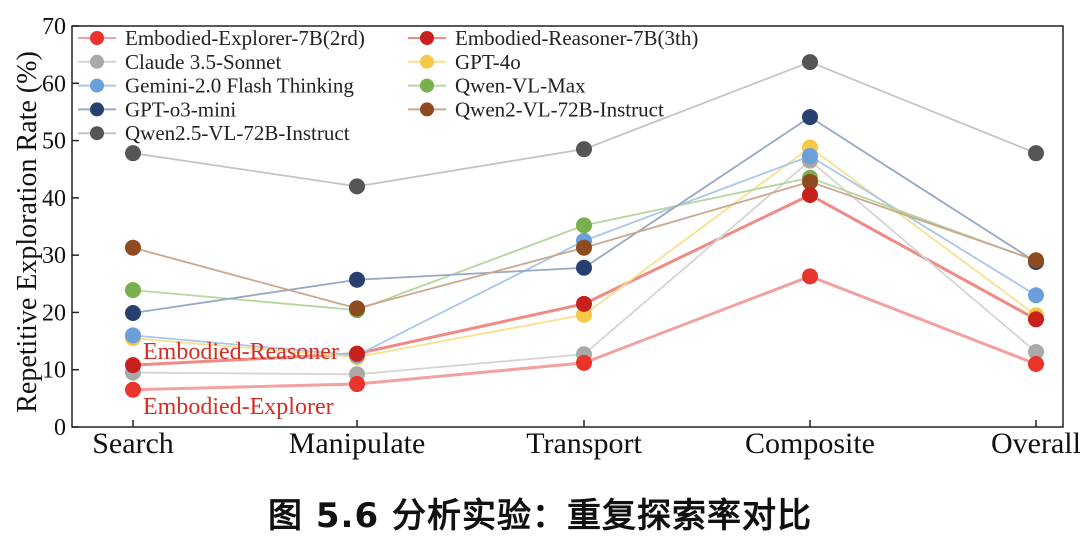 This screenshot has width=1080, height=542. I want to click on x-tick-label: Overall, so click(1035, 443).